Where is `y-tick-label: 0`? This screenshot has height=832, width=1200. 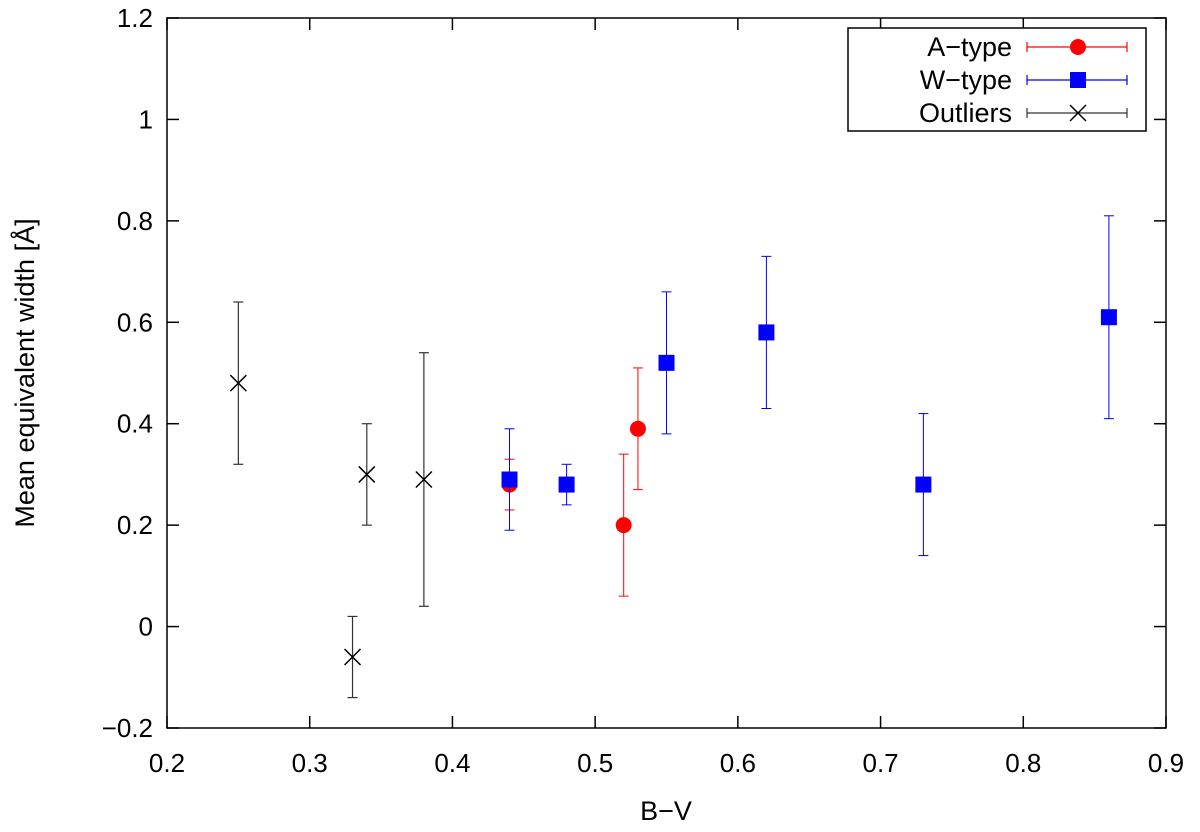 y-tick-label: 0 is located at coordinates (146, 627).